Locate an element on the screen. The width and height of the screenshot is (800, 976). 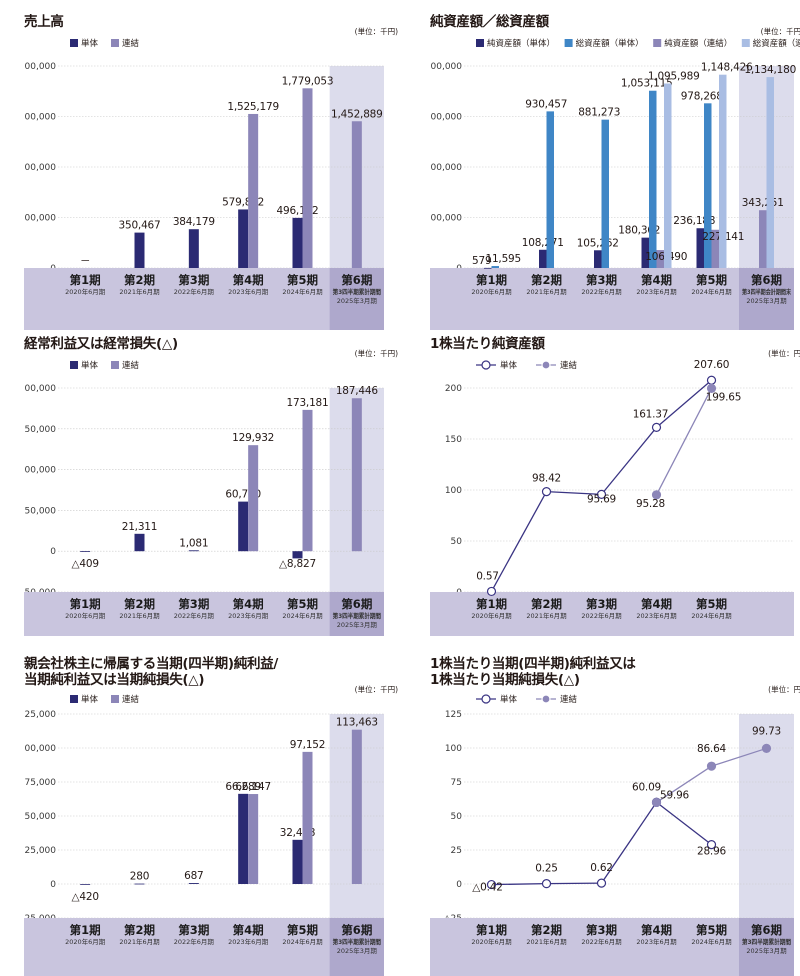
legend-label: 純資産額（連結） is located at coordinates (698, 43).